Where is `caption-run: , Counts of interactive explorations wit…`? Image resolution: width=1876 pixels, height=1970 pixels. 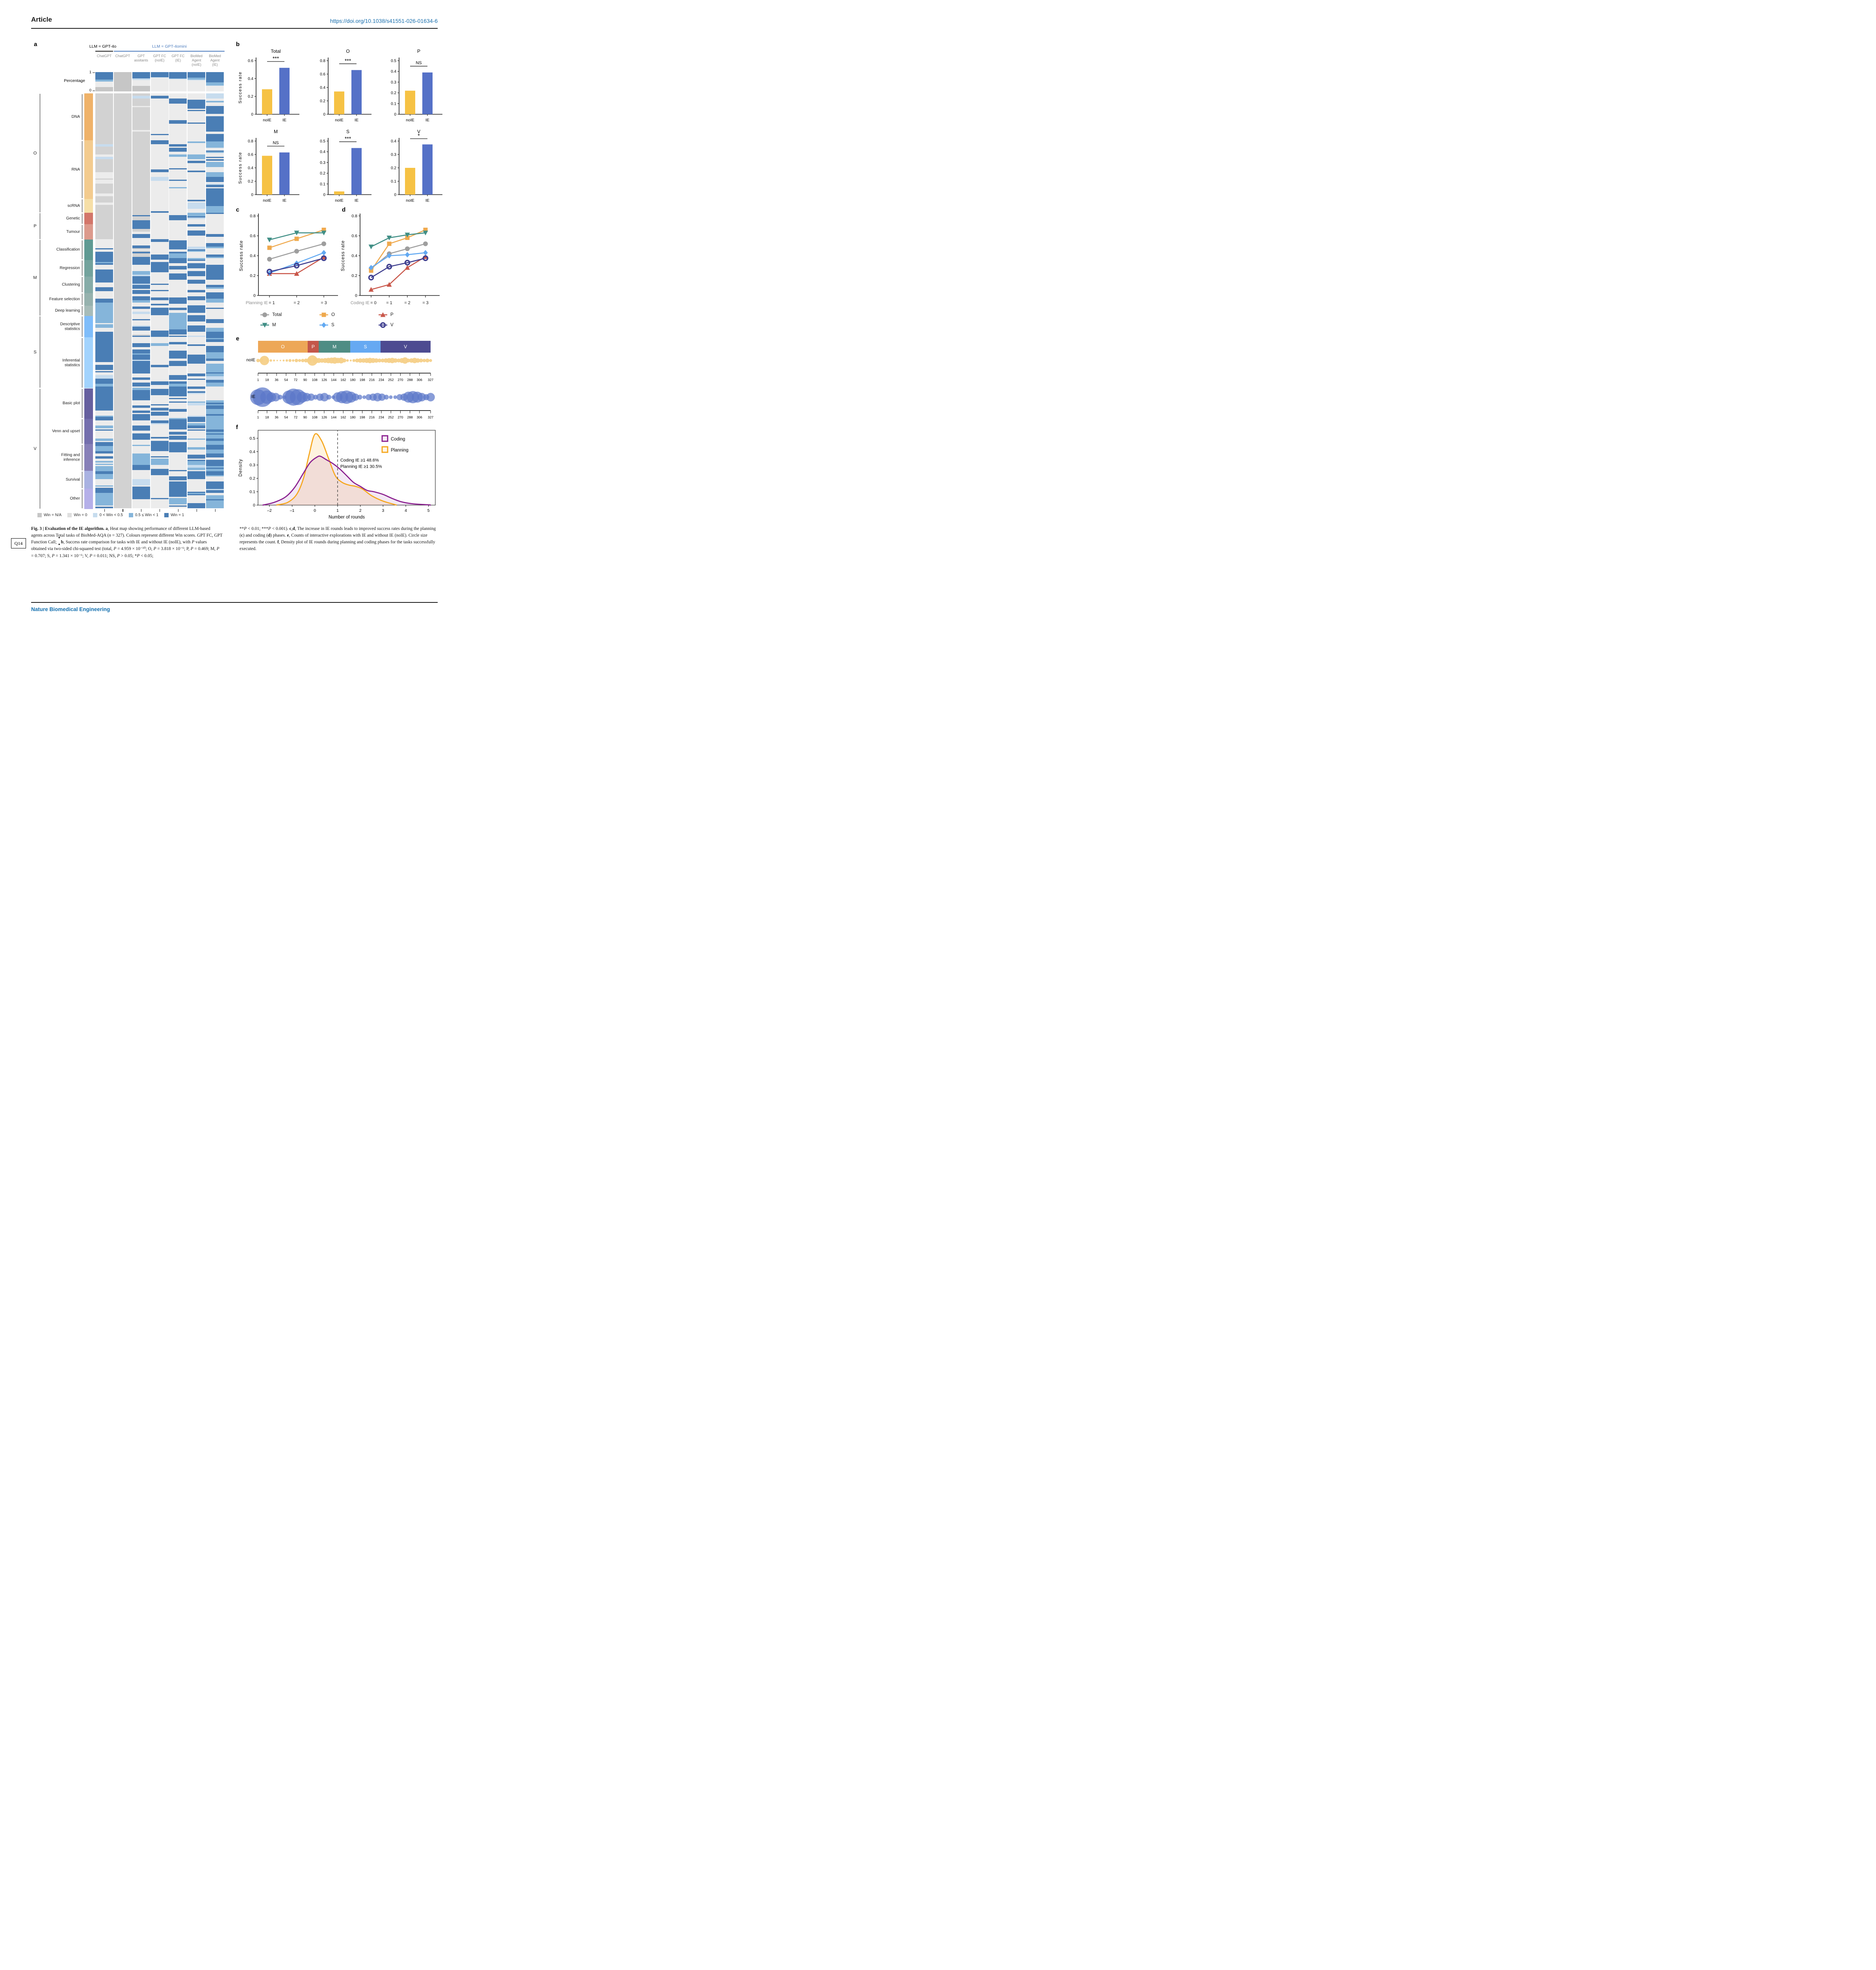
caption-run: , Counts of interactive explorations wit… is located at coordinates (333, 539).